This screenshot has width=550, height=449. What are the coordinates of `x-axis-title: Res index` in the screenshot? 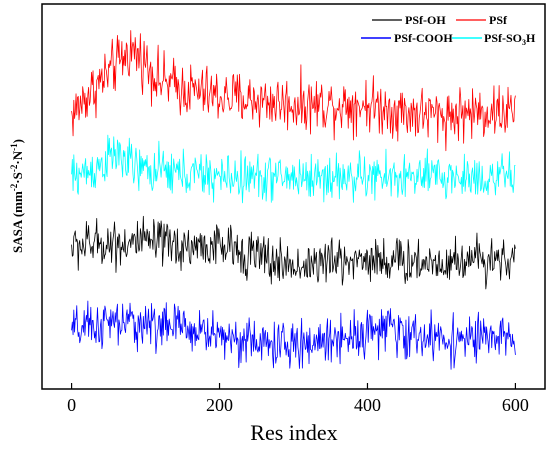 It's located at (293, 432).